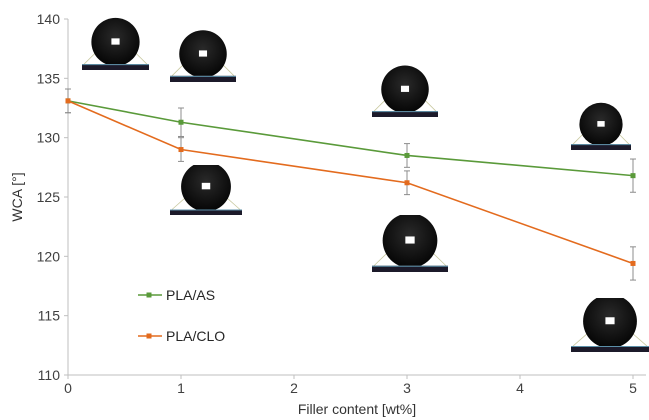  I want to click on legend-marker-pla-clo, so click(149, 336).